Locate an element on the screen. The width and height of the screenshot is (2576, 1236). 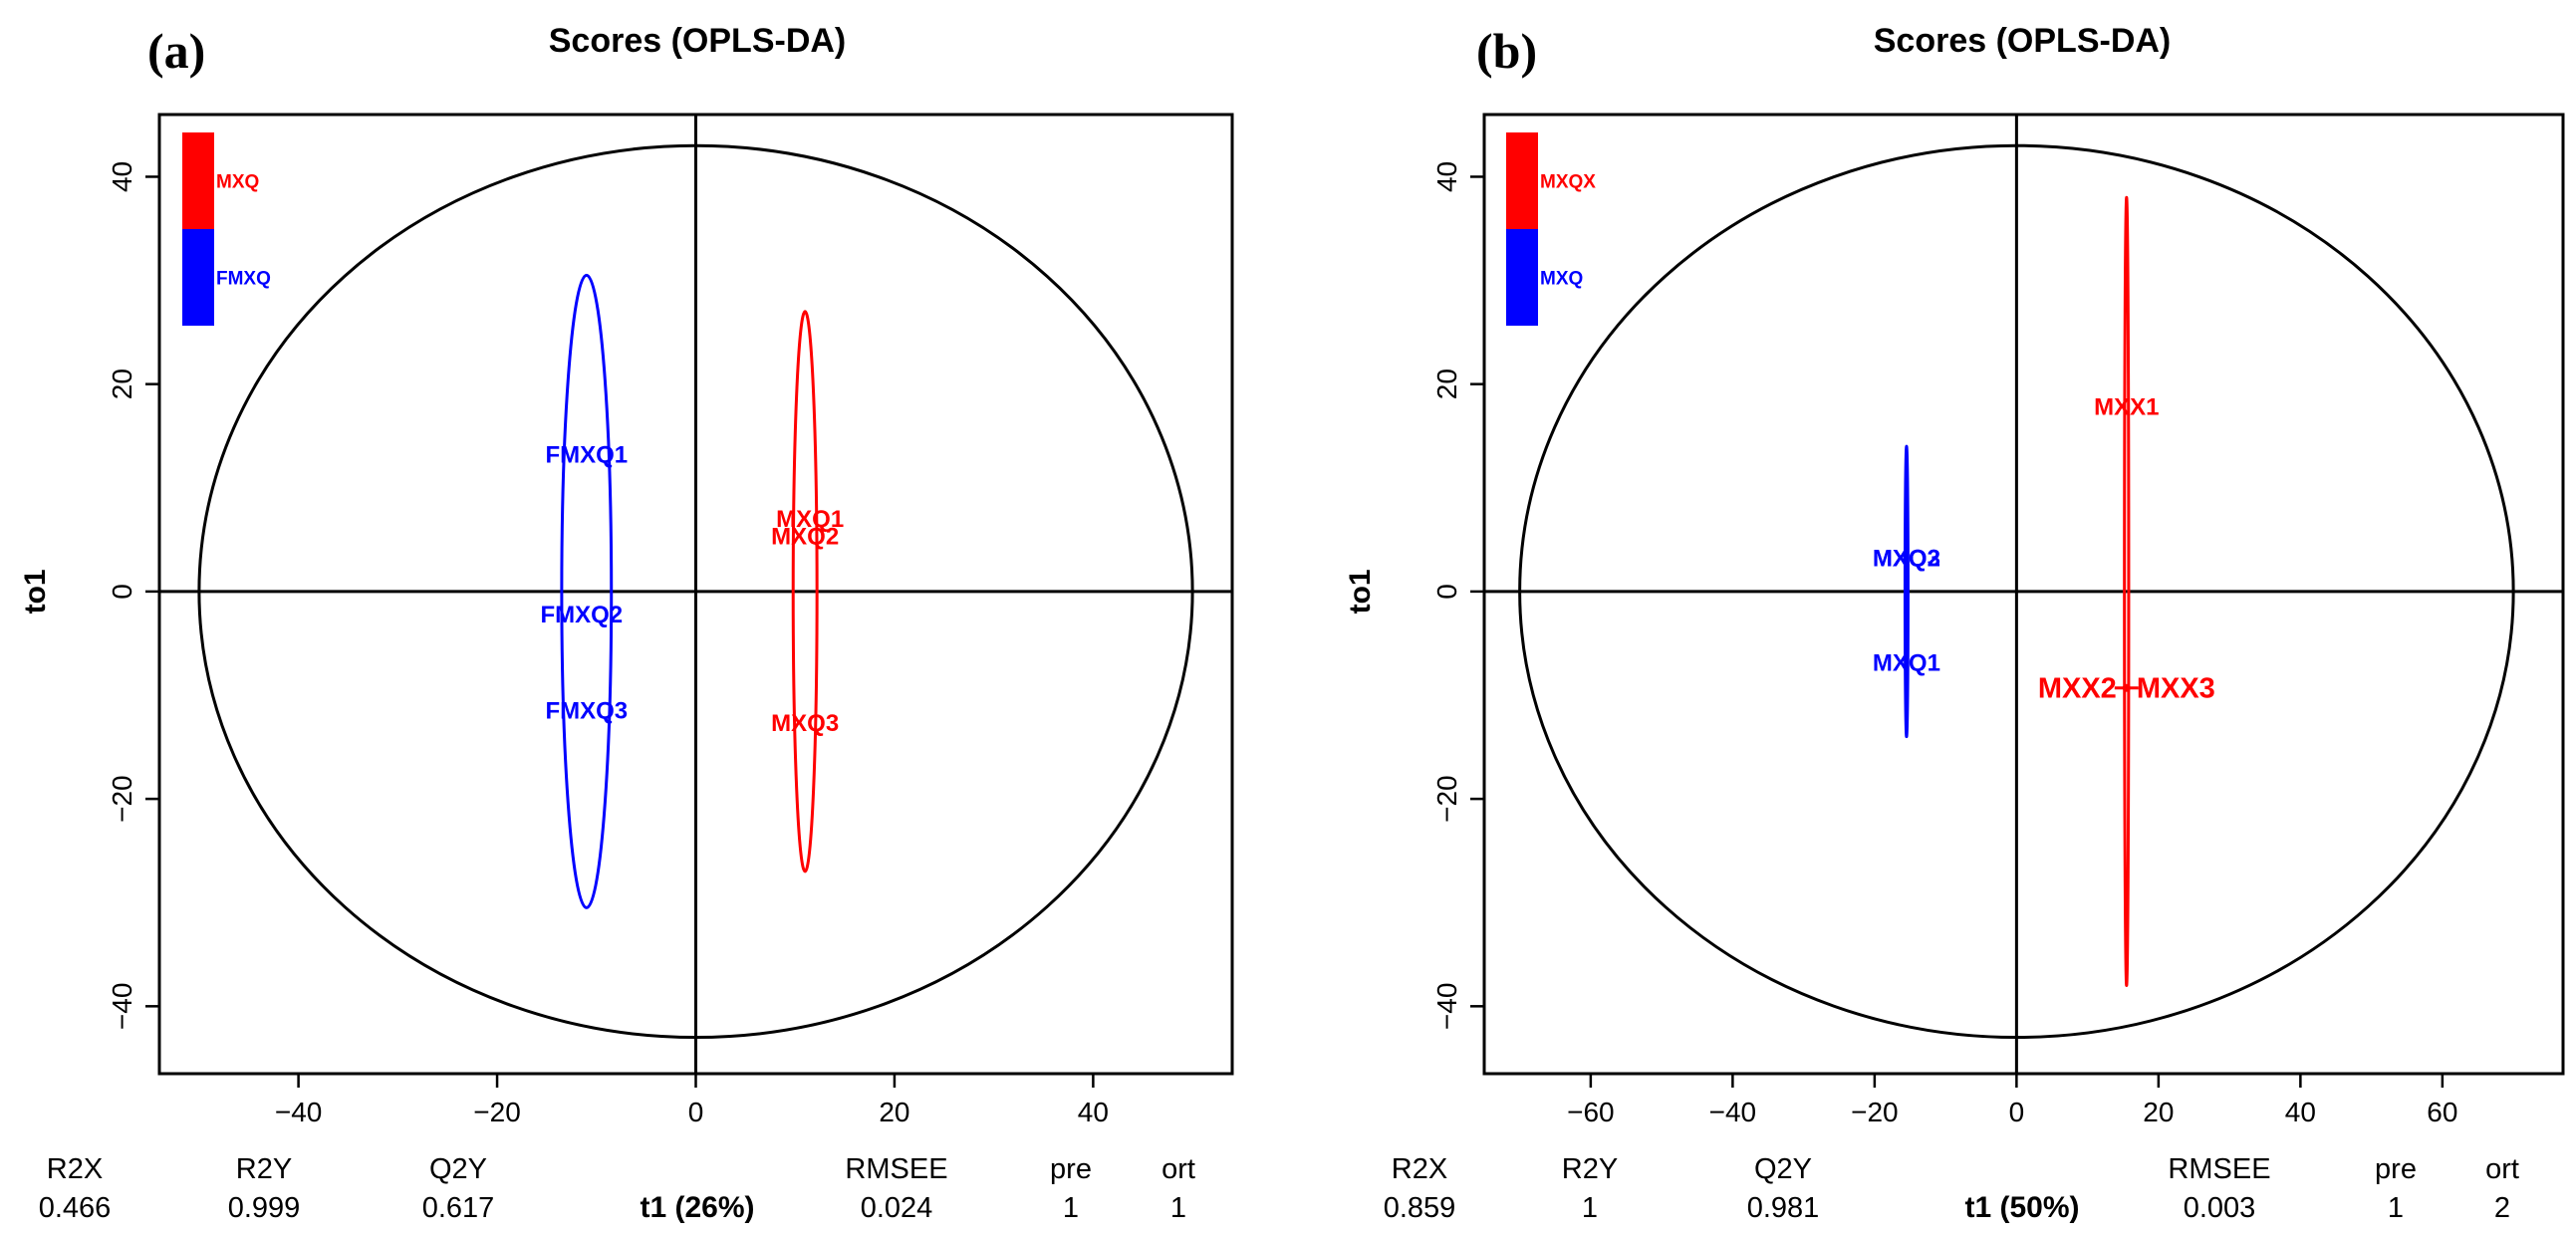
point-label: MXX1 is located at coordinates (2126, 407).